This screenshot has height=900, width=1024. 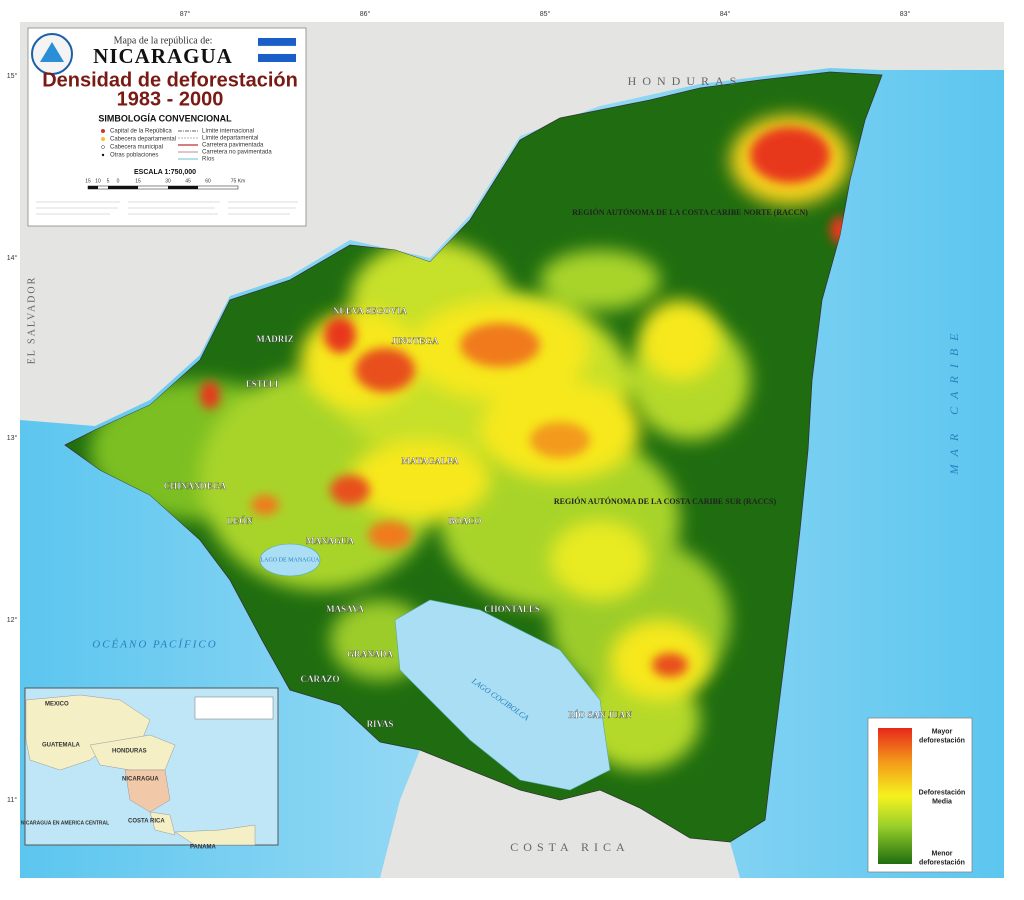 I want to click on department-label: CHINANDEGA, so click(x=195, y=486).